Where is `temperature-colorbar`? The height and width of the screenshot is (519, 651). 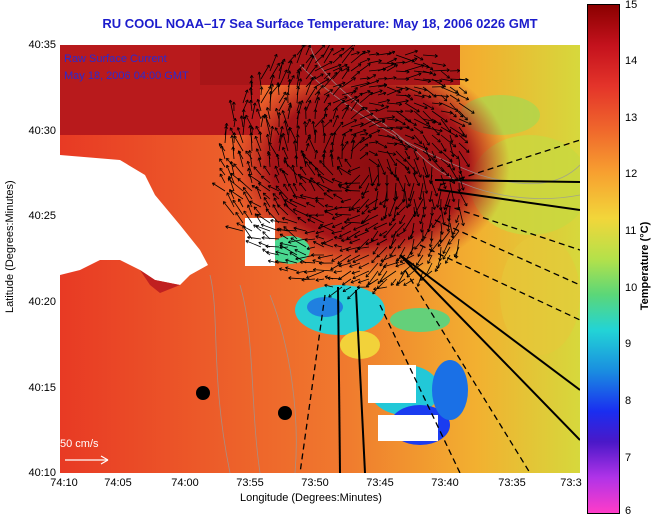
temperature-colorbar is located at coordinates (603, 259).